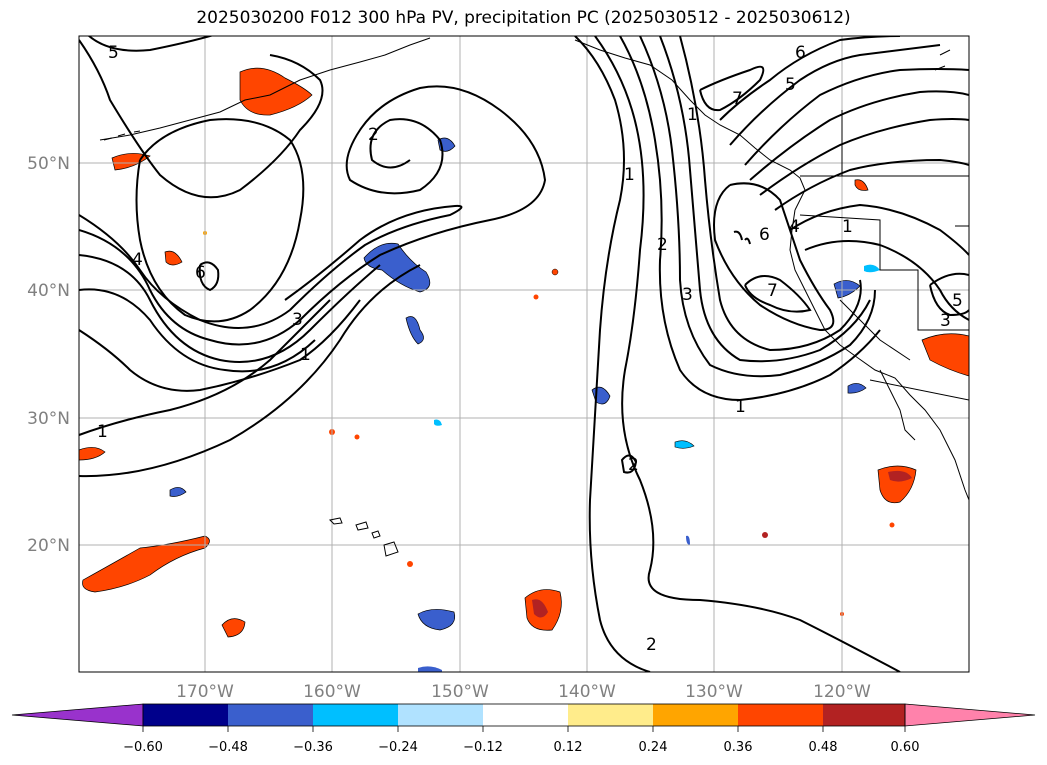 The height and width of the screenshot is (765, 1047). What do you see at coordinates (460, 692) in the screenshot?
I see `longitude-label: 150°W` at bounding box center [460, 692].